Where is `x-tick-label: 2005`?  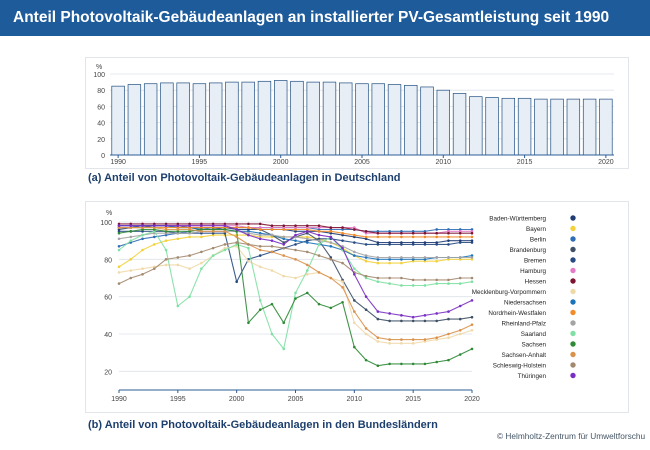 x-tick-label: 2005 is located at coordinates (362, 162).